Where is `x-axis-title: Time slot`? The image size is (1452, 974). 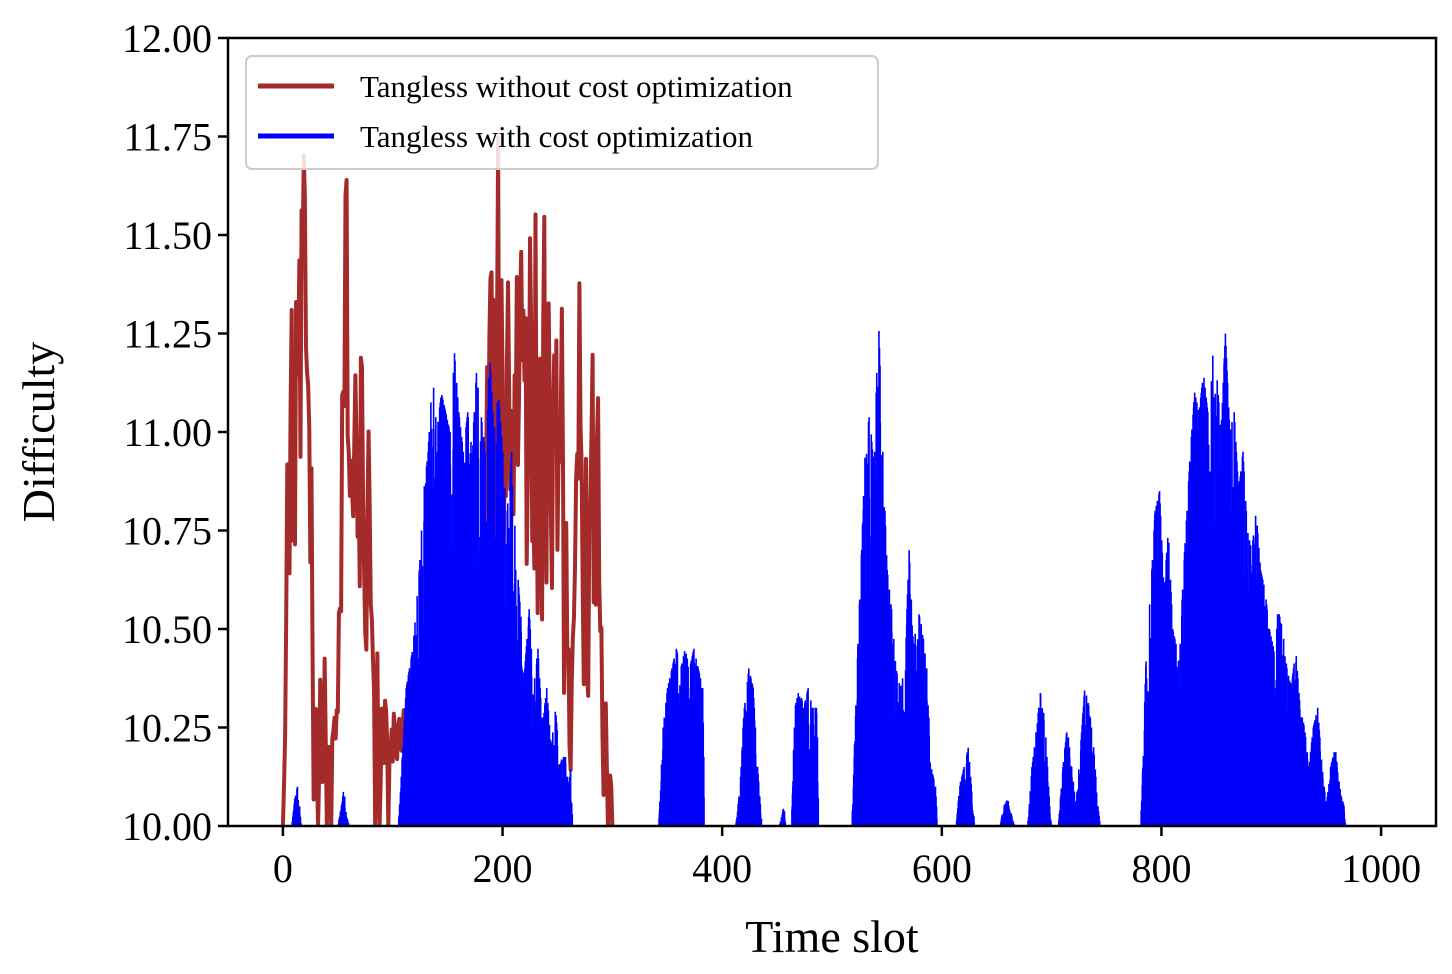
x-axis-title: Time slot is located at coordinates (832, 936).